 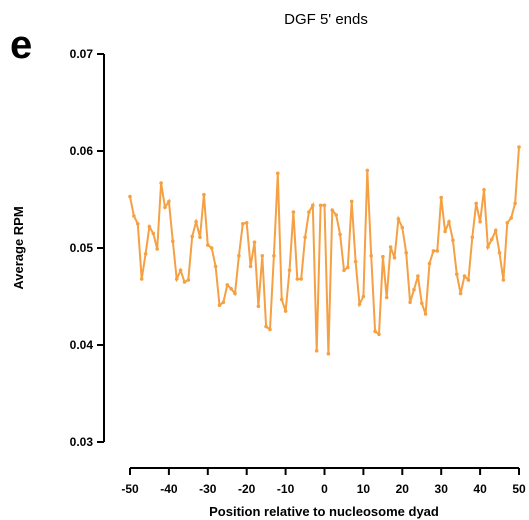 I want to click on x-tick-label: 20, so click(x=403, y=489).